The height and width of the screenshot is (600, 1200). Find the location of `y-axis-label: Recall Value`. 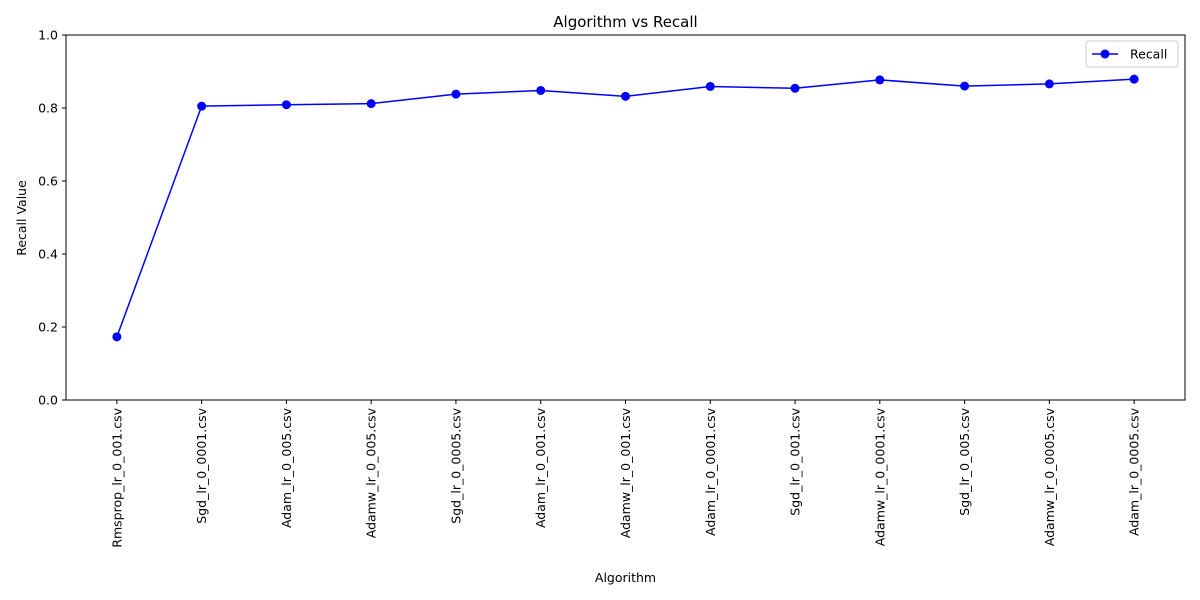

y-axis-label: Recall Value is located at coordinates (21, 218).